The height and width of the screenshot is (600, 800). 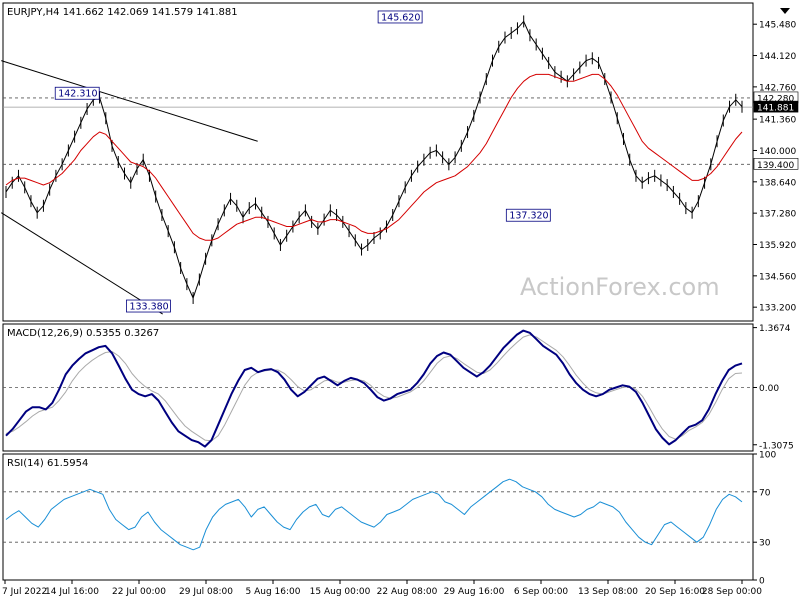 I want to click on price-level-tag-label: 141.881, so click(x=775, y=109).